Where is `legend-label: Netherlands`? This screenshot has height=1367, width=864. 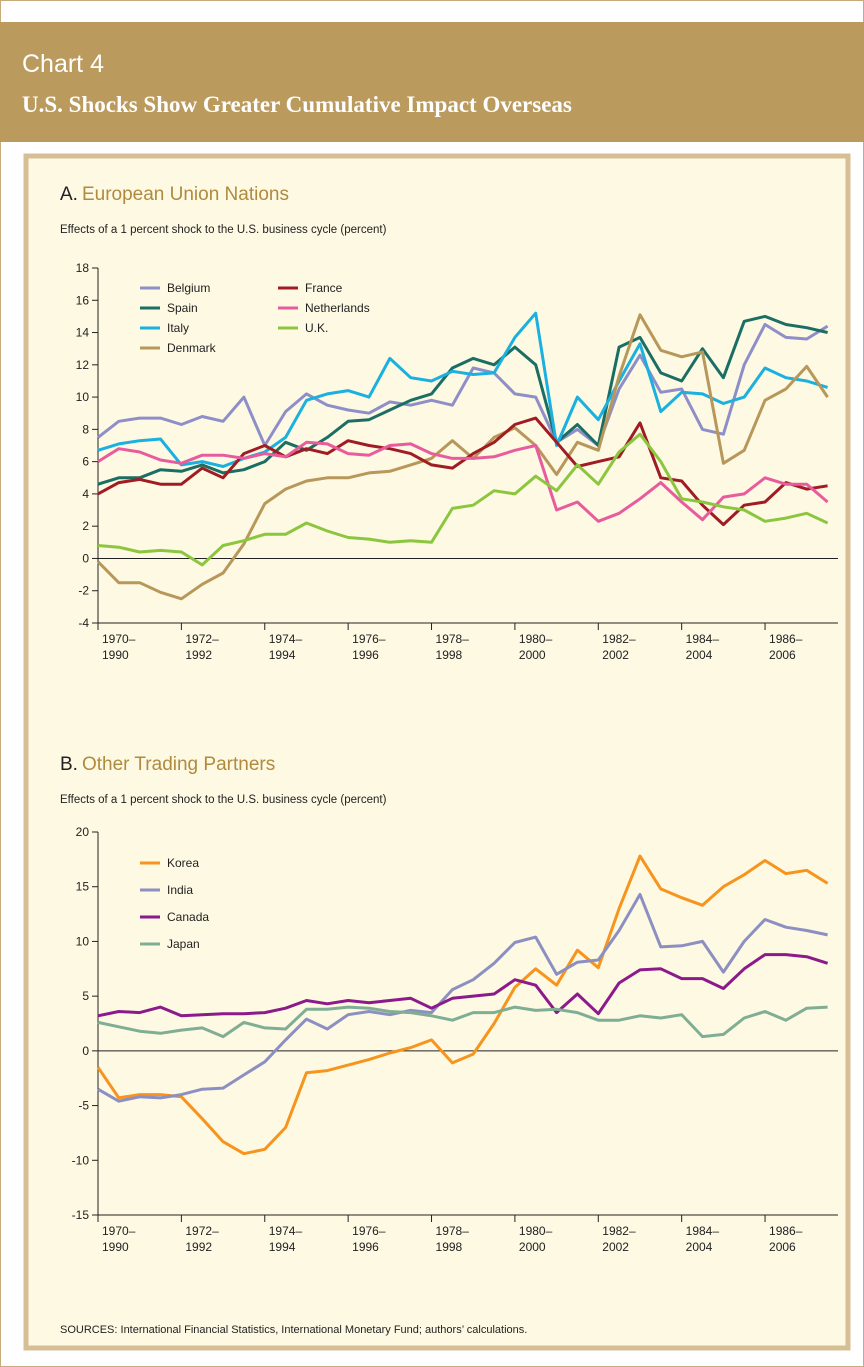 legend-label: Netherlands is located at coordinates (337, 308).